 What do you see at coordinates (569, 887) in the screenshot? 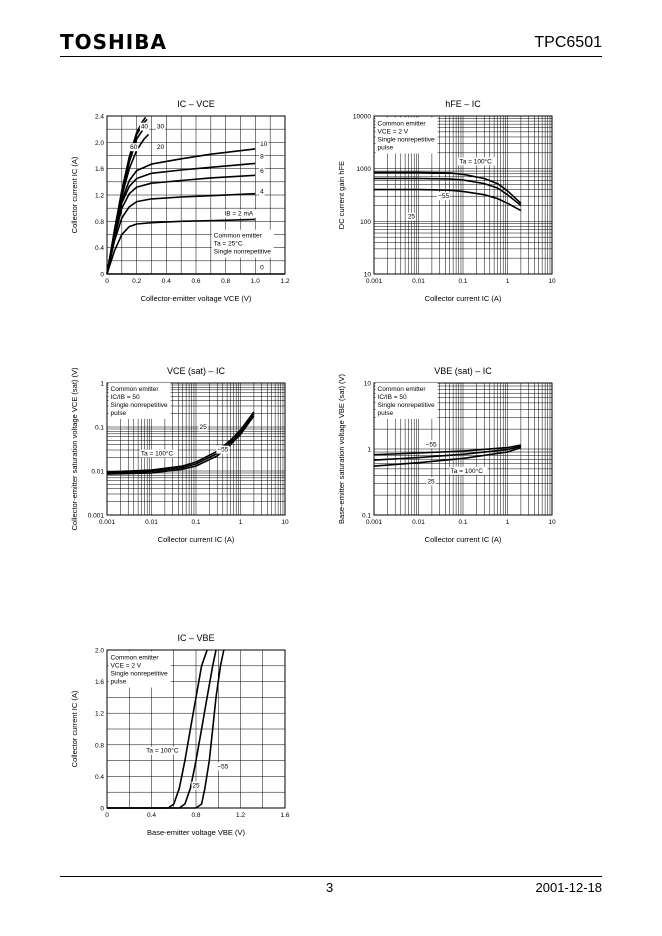
I see `footer-date: 2001-12-18` at bounding box center [569, 887].